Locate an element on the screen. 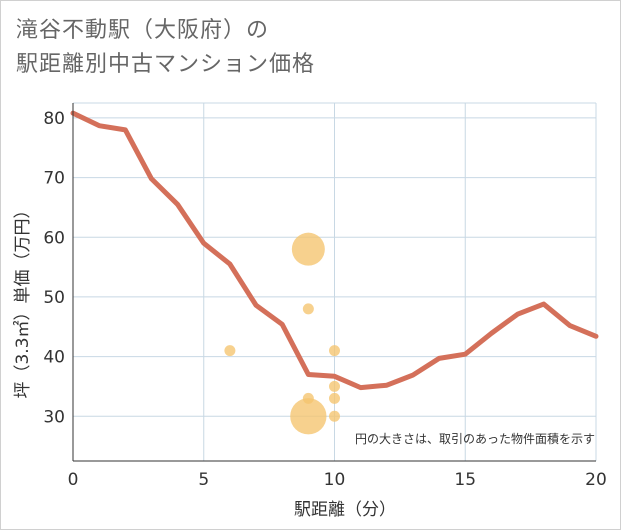 This screenshot has height=530, width=621. x-axis-label: 駅距離（分） is located at coordinates (345, 510).